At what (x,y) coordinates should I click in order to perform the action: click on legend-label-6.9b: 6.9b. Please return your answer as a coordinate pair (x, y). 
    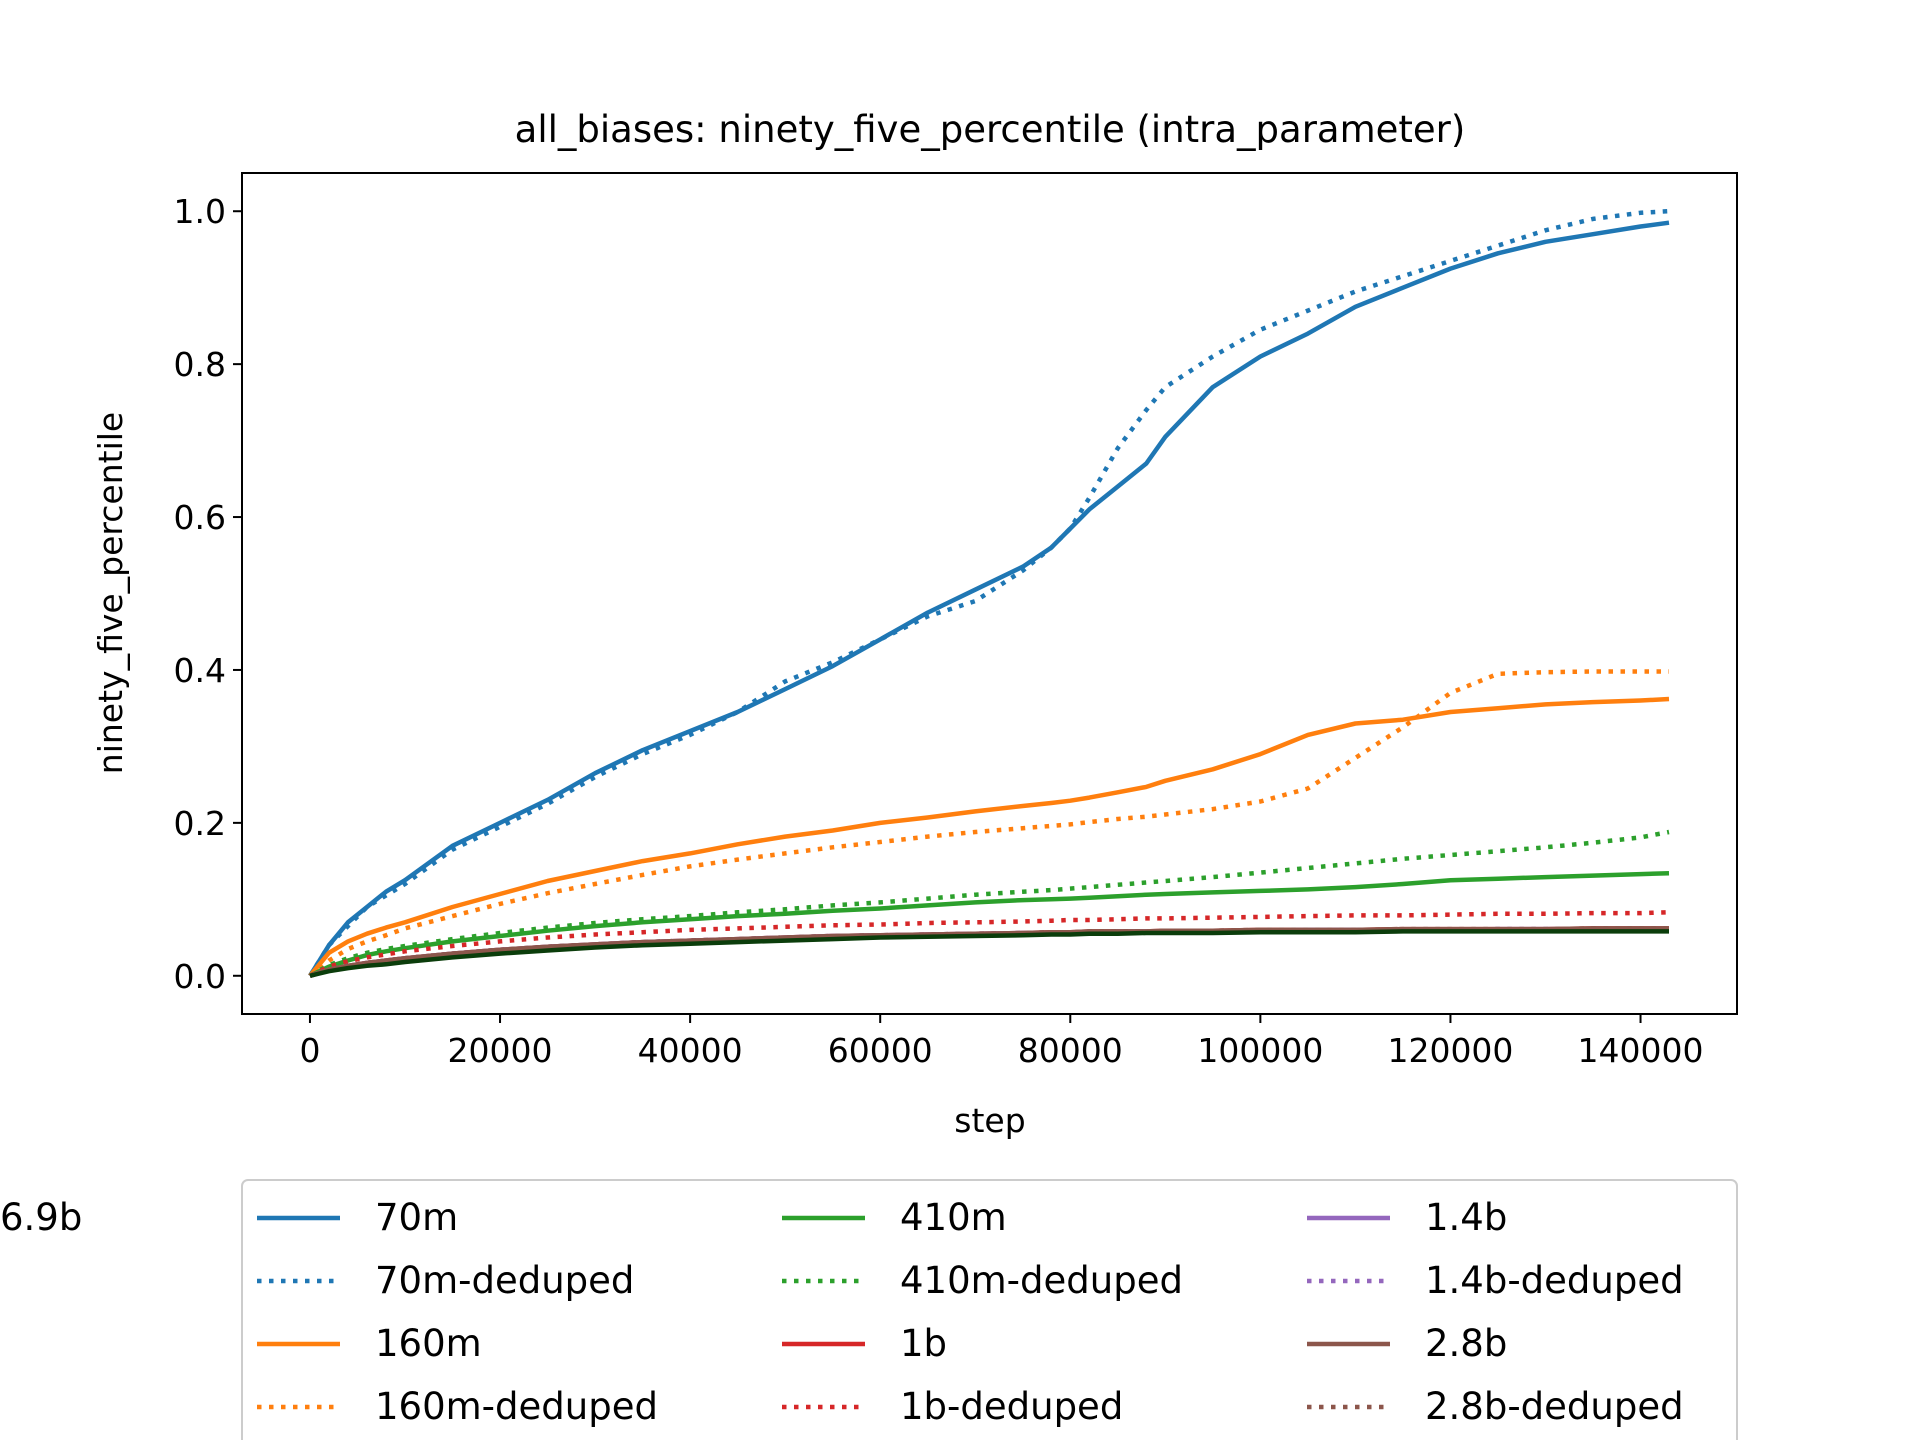
    Looking at the image, I should click on (41, 1217).